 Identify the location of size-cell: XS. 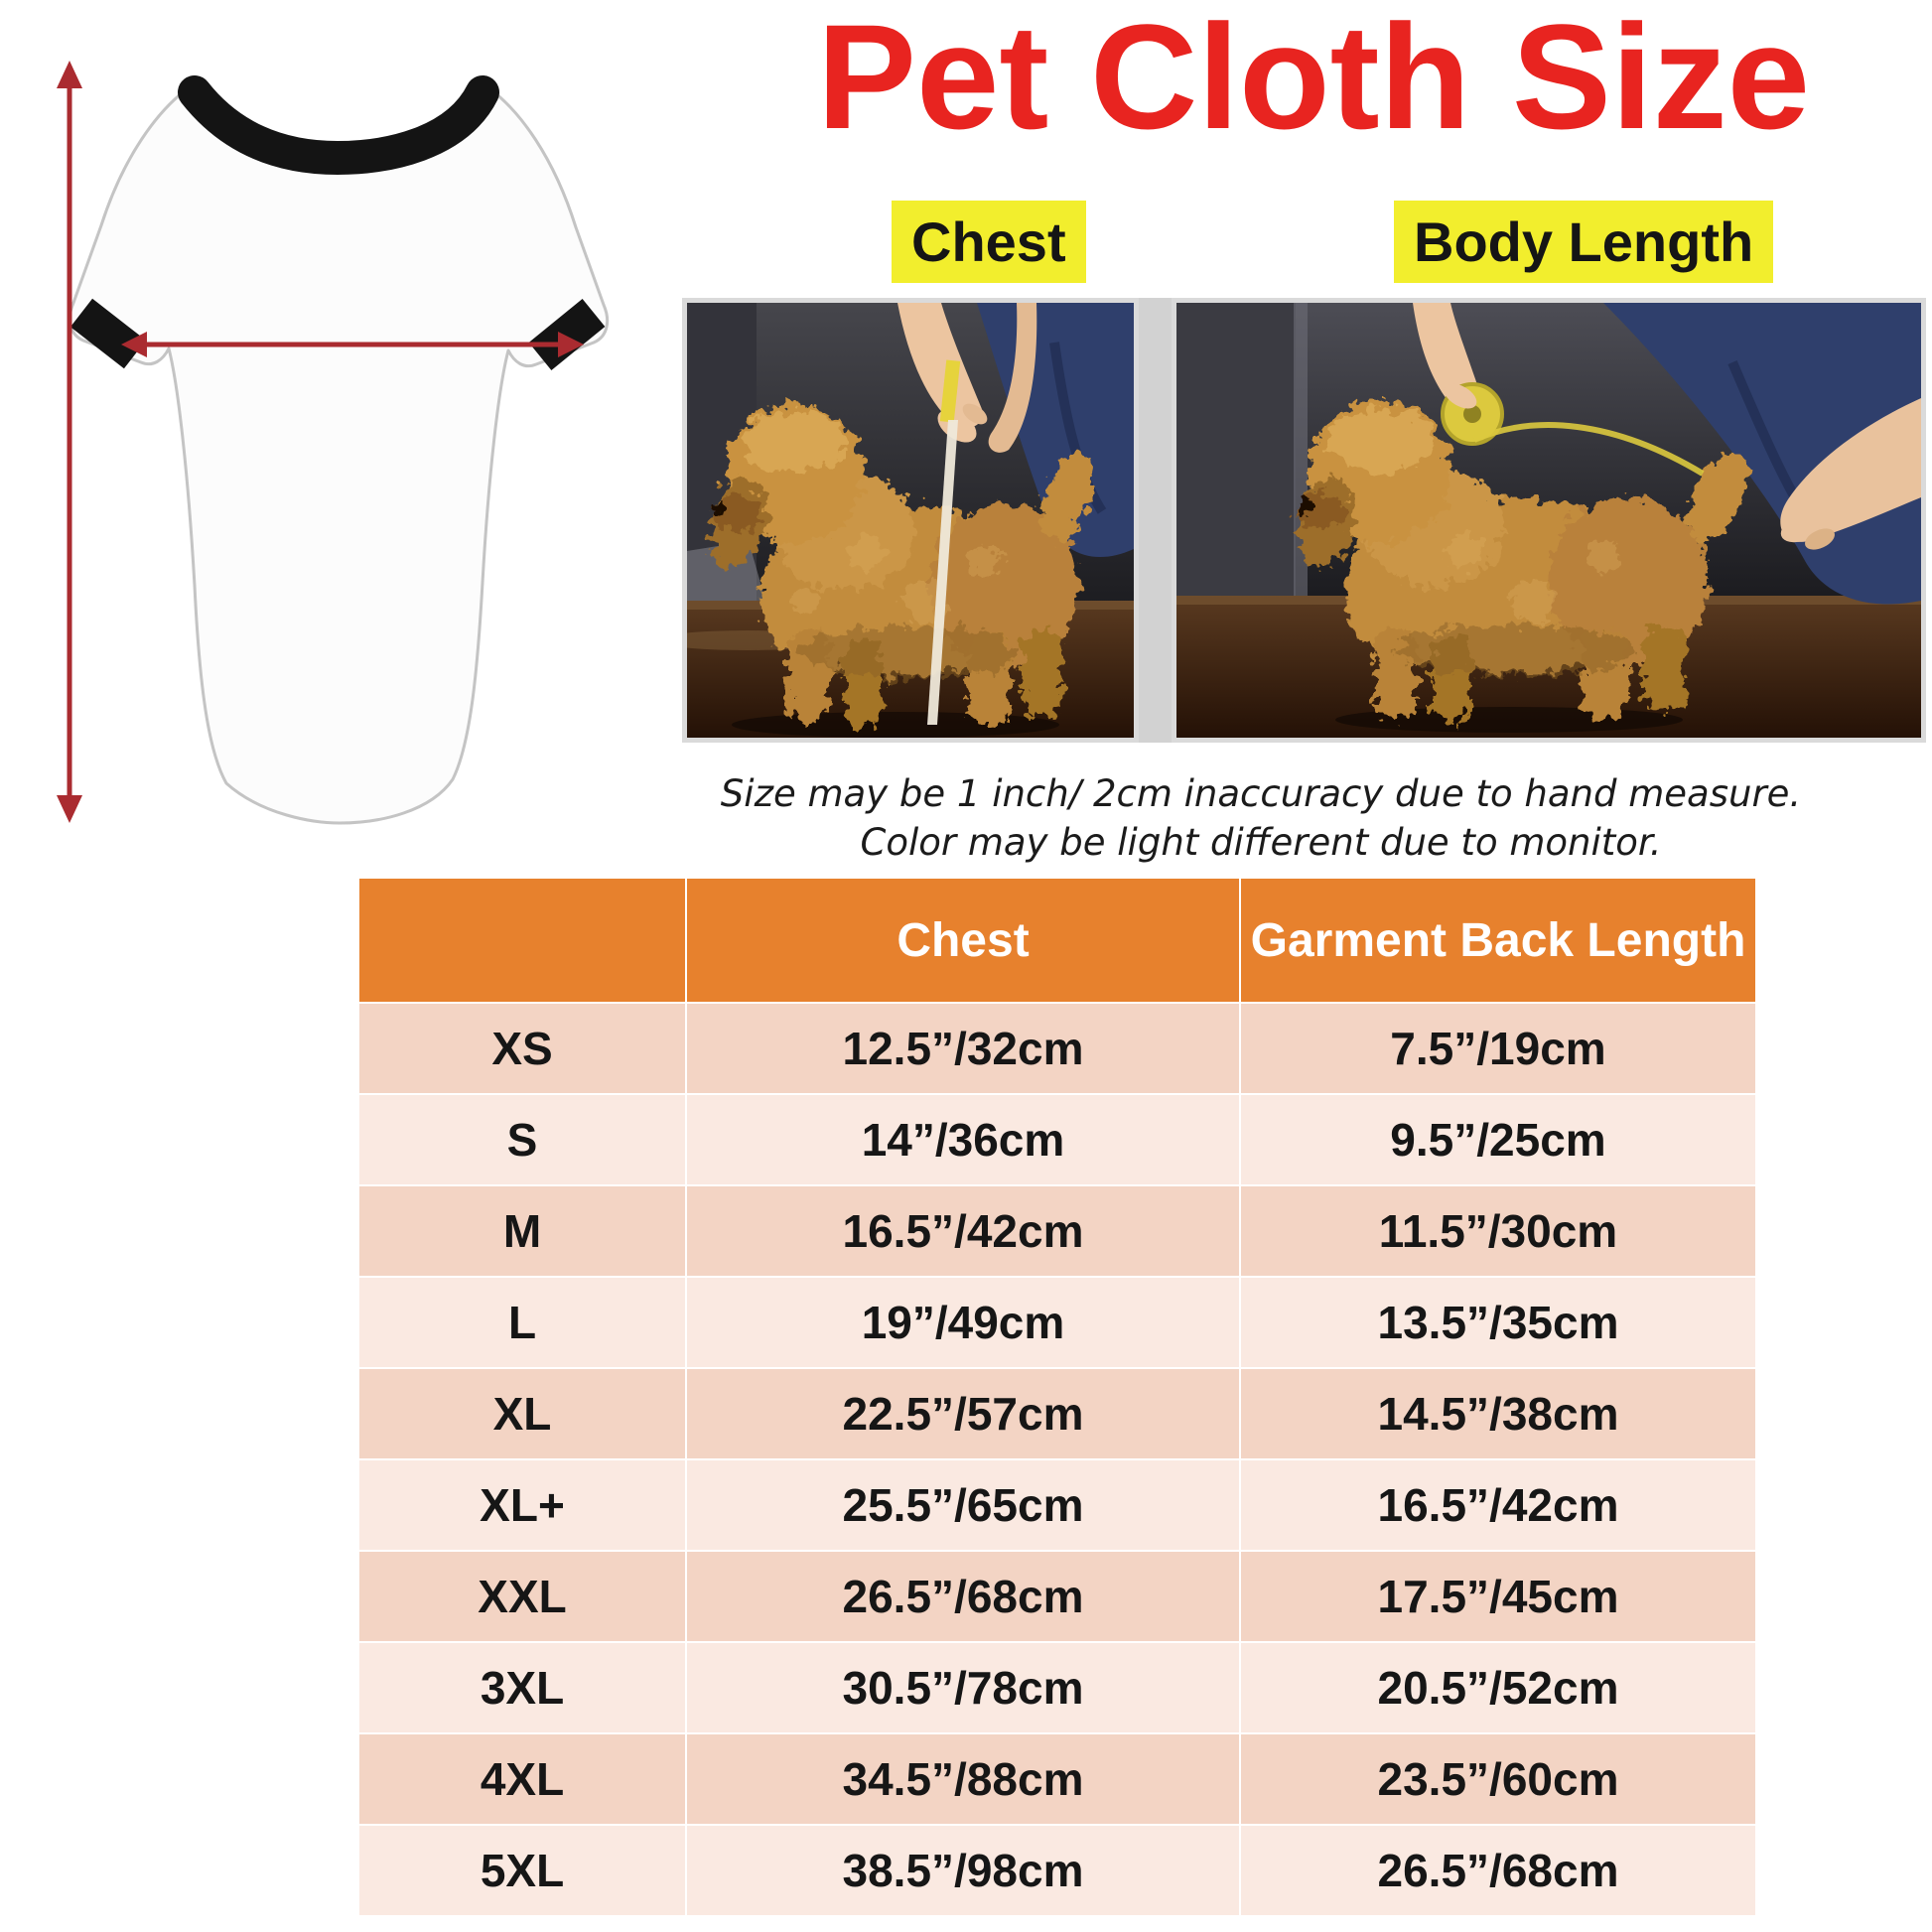
(522, 1048).